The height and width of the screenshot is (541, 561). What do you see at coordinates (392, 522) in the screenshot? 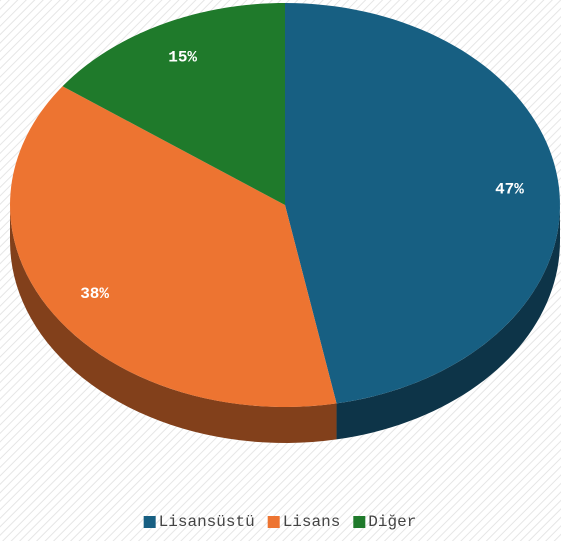
I see `legend-label: Diğer` at bounding box center [392, 522].